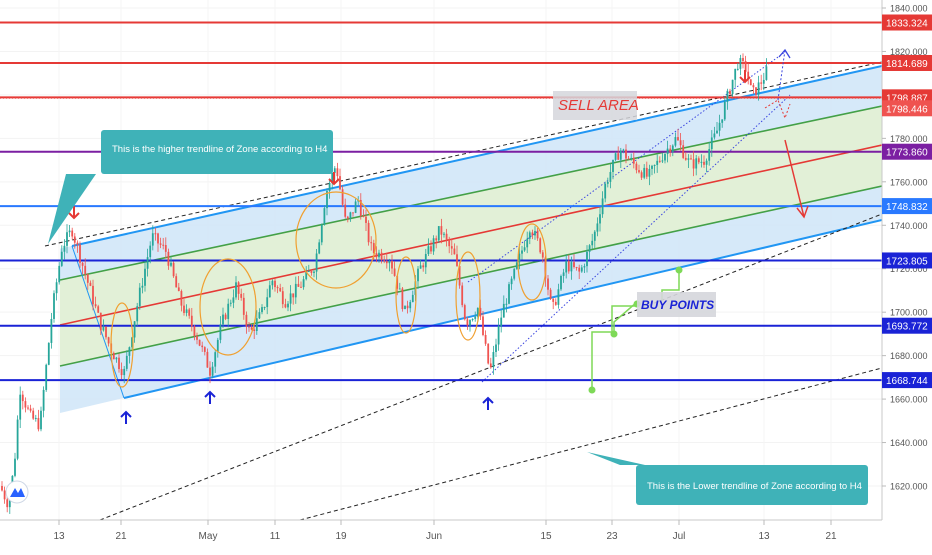 Image resolution: width=932 pixels, height=555 pixels. What do you see at coordinates (17, 492) in the screenshot?
I see `tradingview-logo-icon` at bounding box center [17, 492].